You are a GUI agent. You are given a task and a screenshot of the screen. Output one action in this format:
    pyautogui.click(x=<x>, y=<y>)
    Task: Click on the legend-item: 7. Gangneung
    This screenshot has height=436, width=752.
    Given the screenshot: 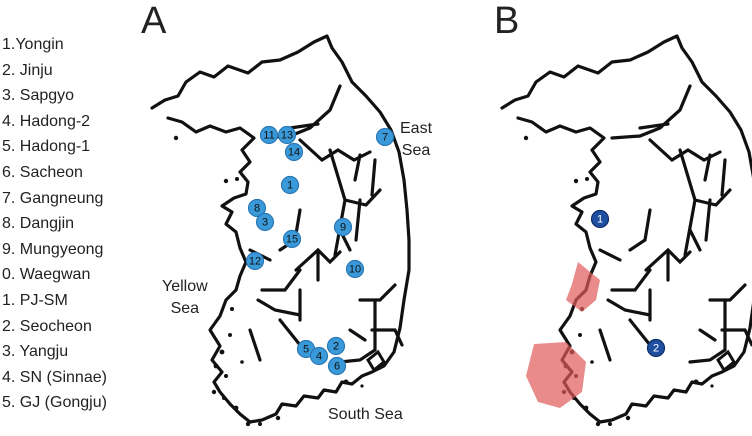 What is the action you would take?
    pyautogui.click(x=53, y=198)
    